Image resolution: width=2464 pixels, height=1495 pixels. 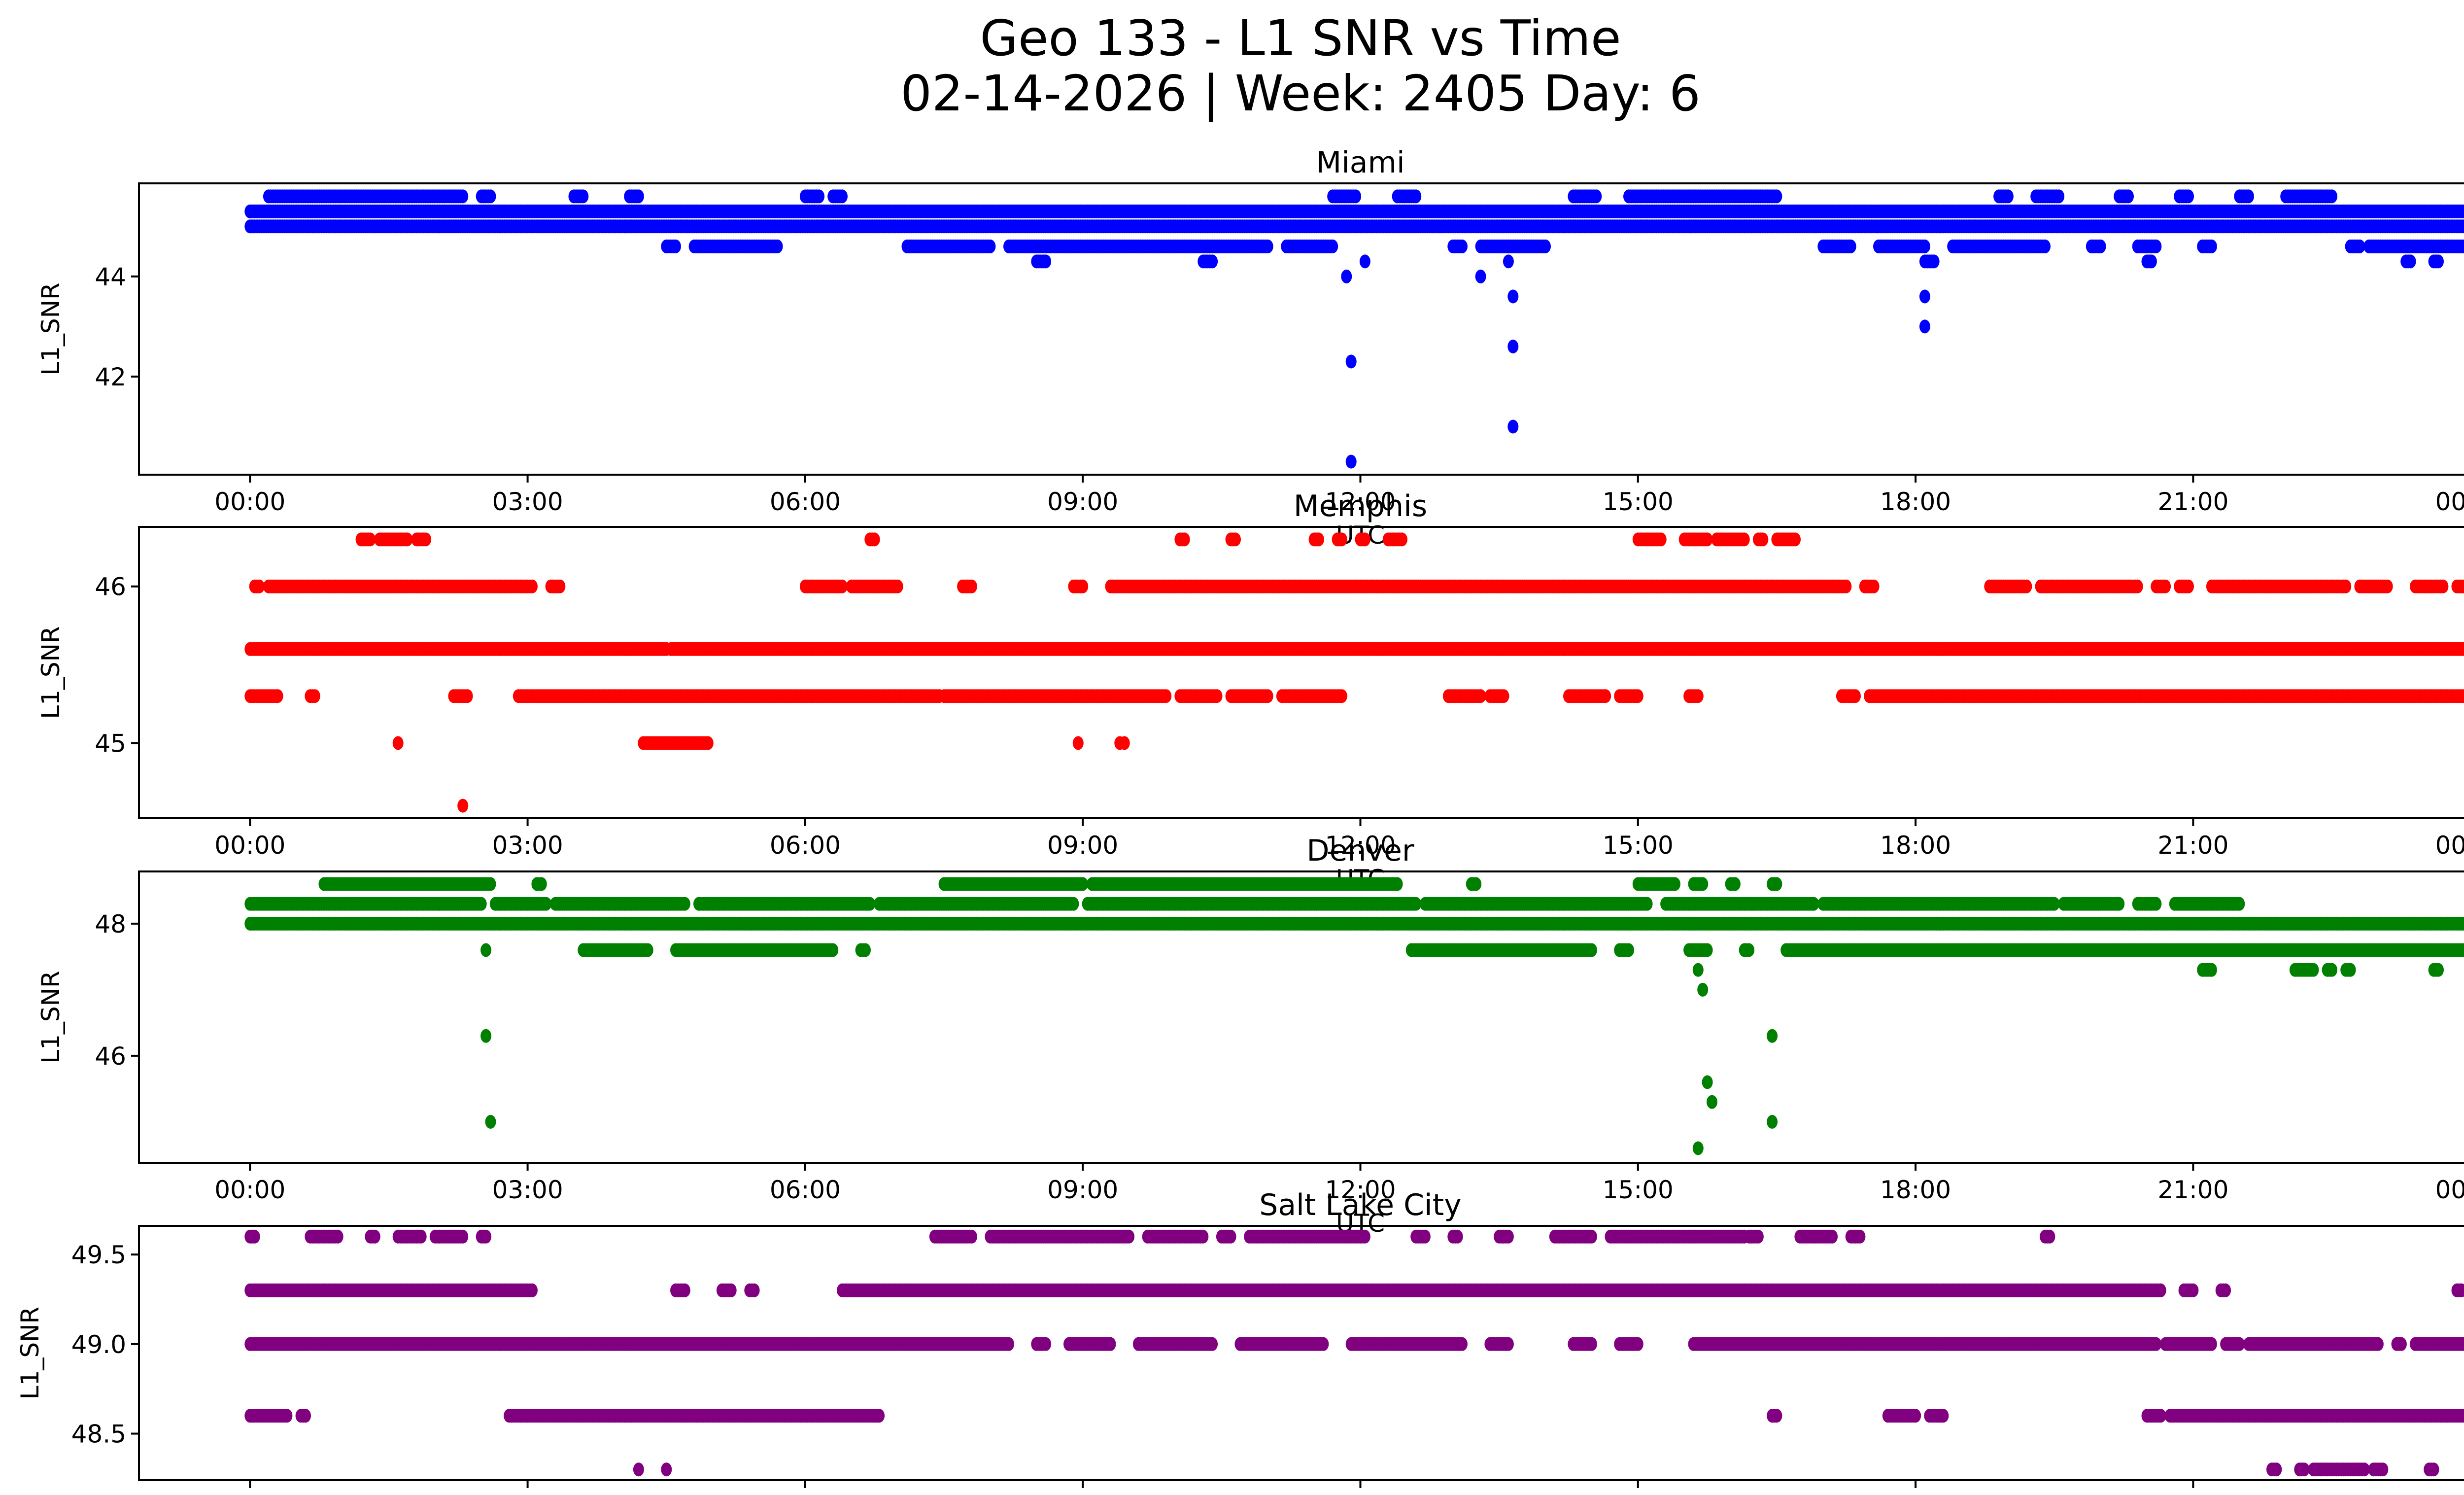 I want to click on subplot-title: Miami, so click(x=1360, y=162).